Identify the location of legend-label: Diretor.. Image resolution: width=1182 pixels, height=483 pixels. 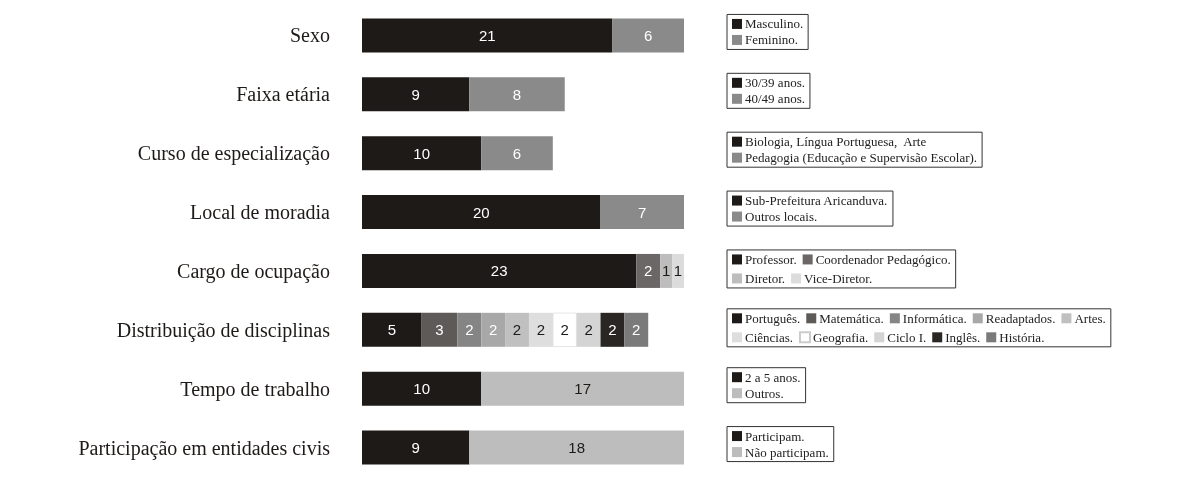
(765, 278).